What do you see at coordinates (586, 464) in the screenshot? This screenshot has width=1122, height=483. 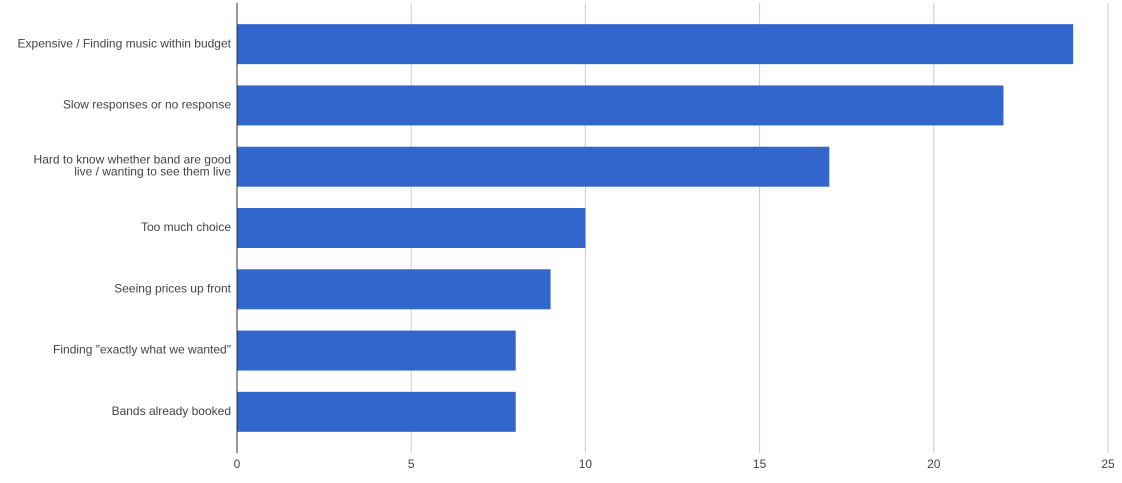 I see `x-tick-label: 10` at bounding box center [586, 464].